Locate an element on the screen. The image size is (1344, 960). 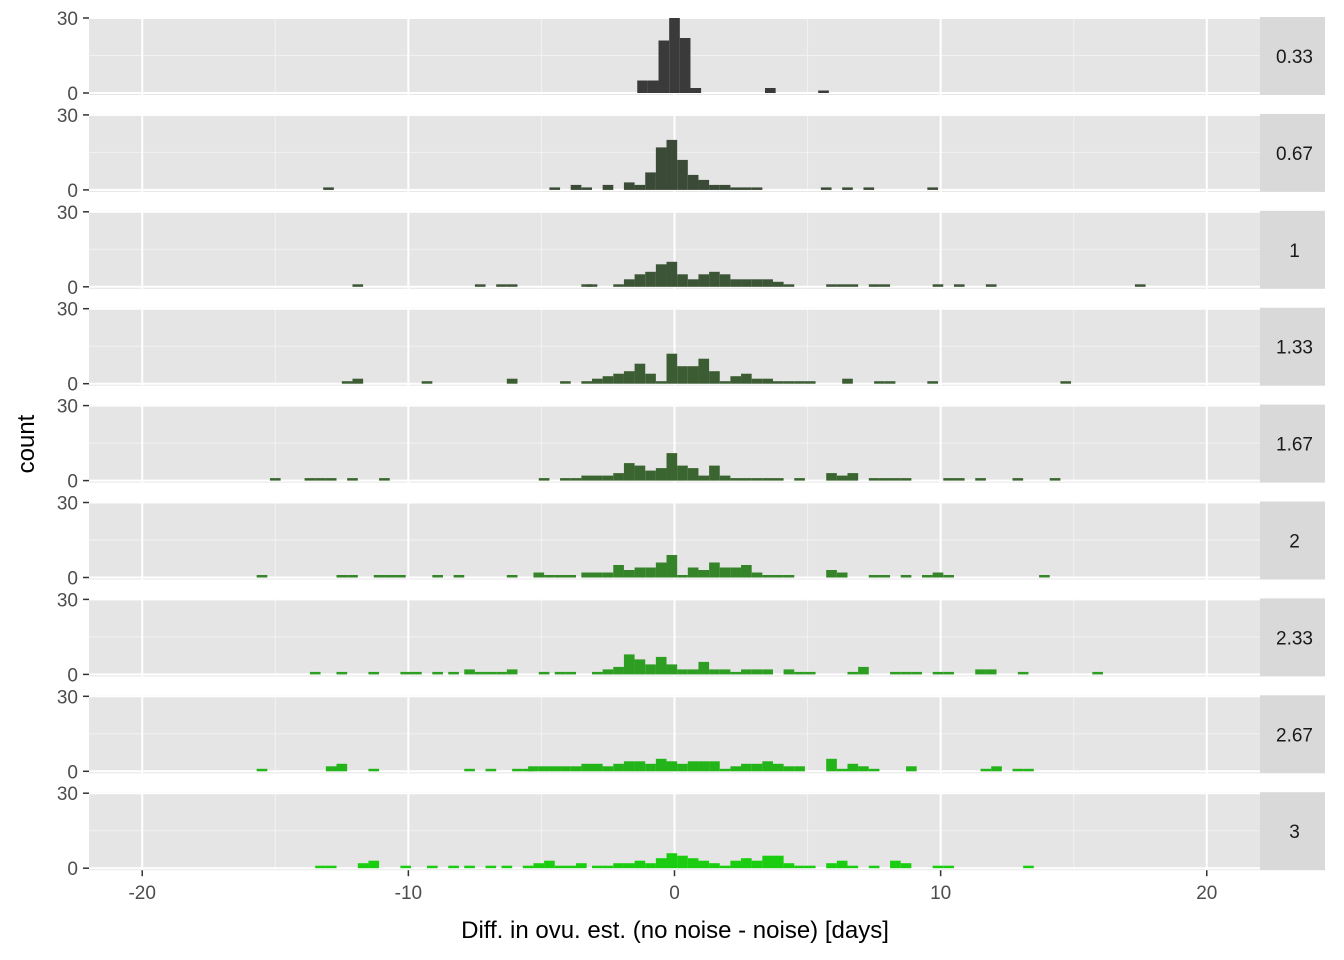
x-tick-label: 10 is located at coordinates (940, 893).